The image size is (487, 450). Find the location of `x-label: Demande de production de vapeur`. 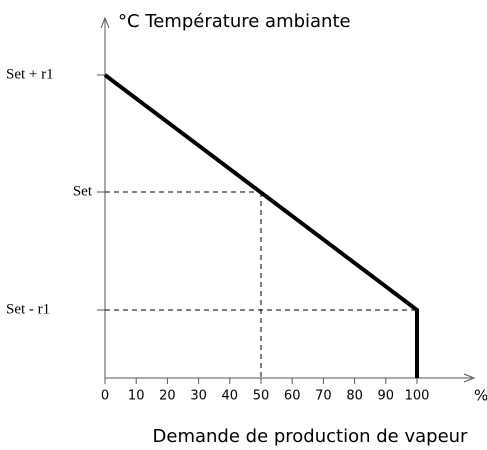

x-label: Demande de production de vapeur is located at coordinates (311, 436).